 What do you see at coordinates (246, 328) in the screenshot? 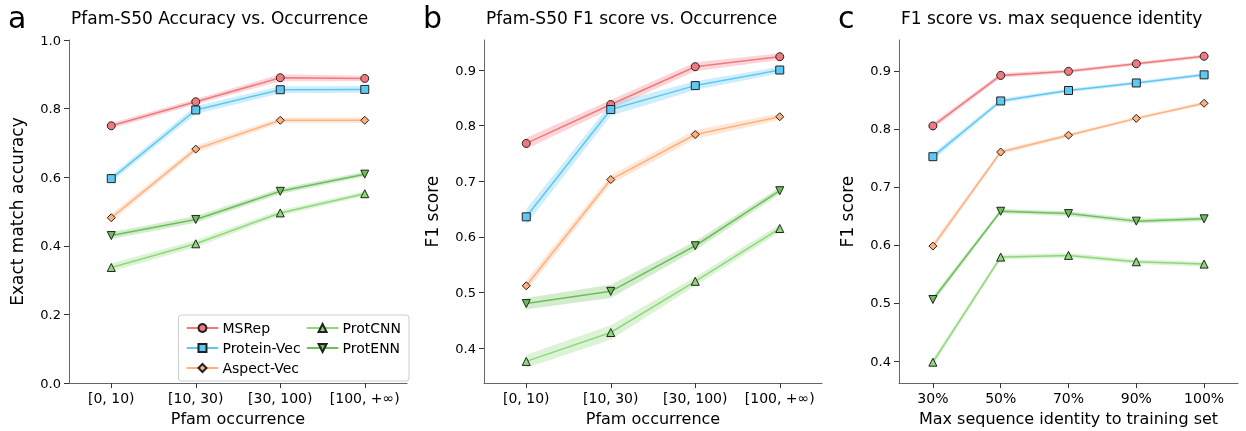
I see `legend-label: MSRep` at bounding box center [246, 328].